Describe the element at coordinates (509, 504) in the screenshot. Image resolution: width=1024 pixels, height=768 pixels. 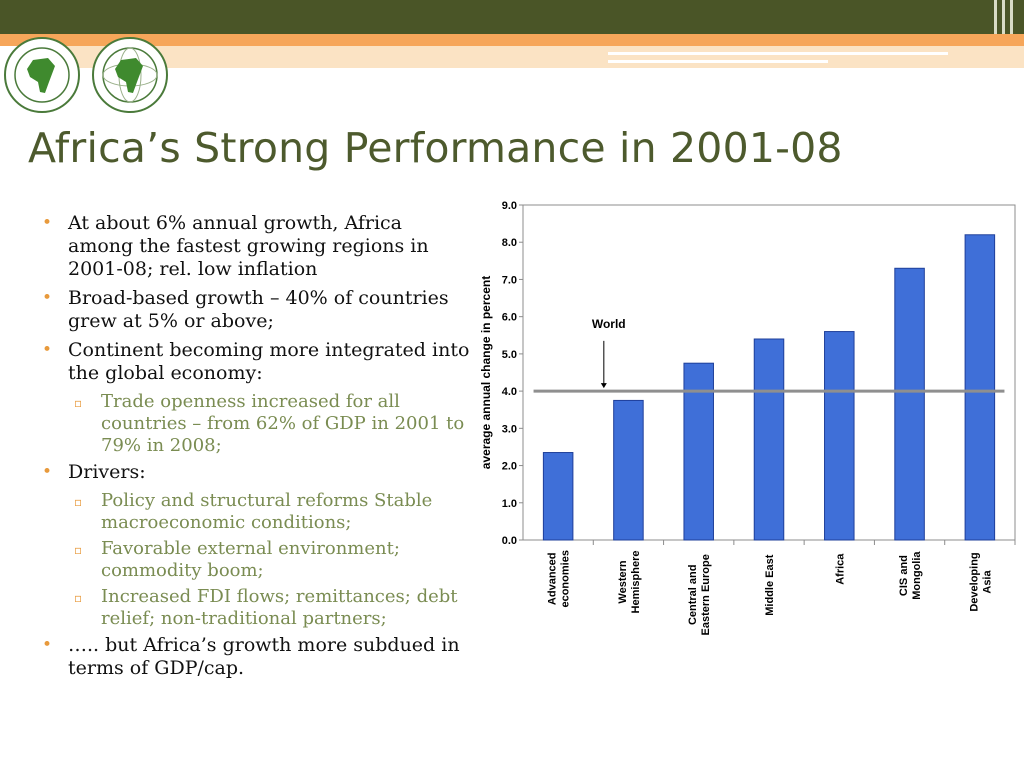
I see `y-tick-label: 1.0` at that location.